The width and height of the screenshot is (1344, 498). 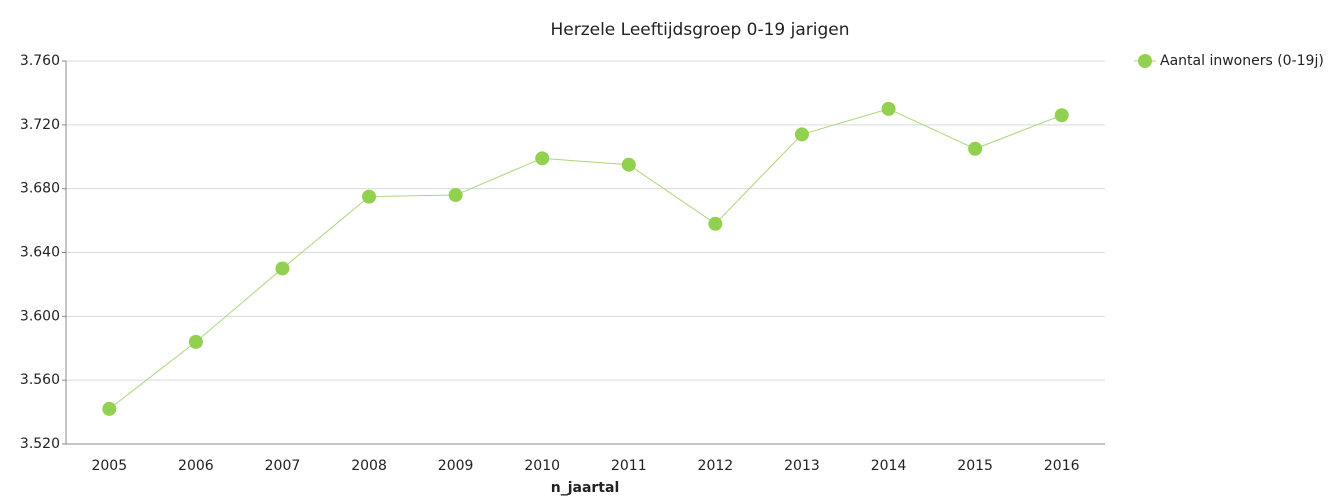 What do you see at coordinates (40, 444) in the screenshot?
I see `y-tick-label: 3.520` at bounding box center [40, 444].